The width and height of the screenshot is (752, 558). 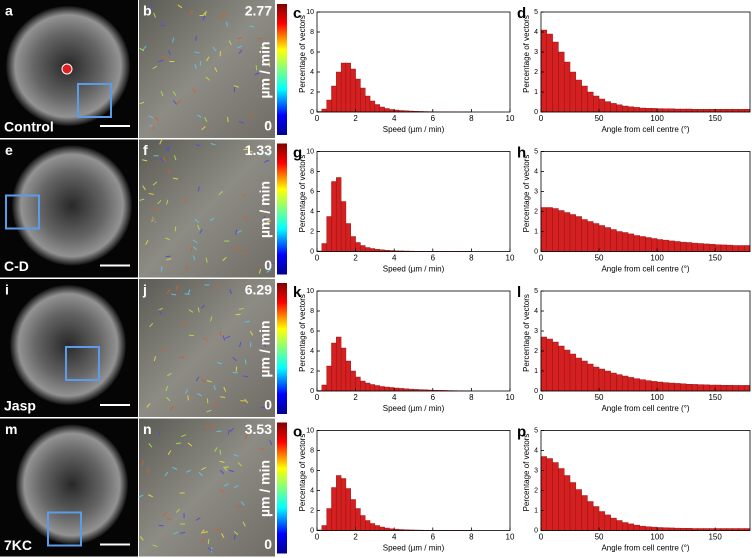 What do you see at coordinates (521, 431) in the screenshot?
I see `panel-label: p` at bounding box center [521, 431].